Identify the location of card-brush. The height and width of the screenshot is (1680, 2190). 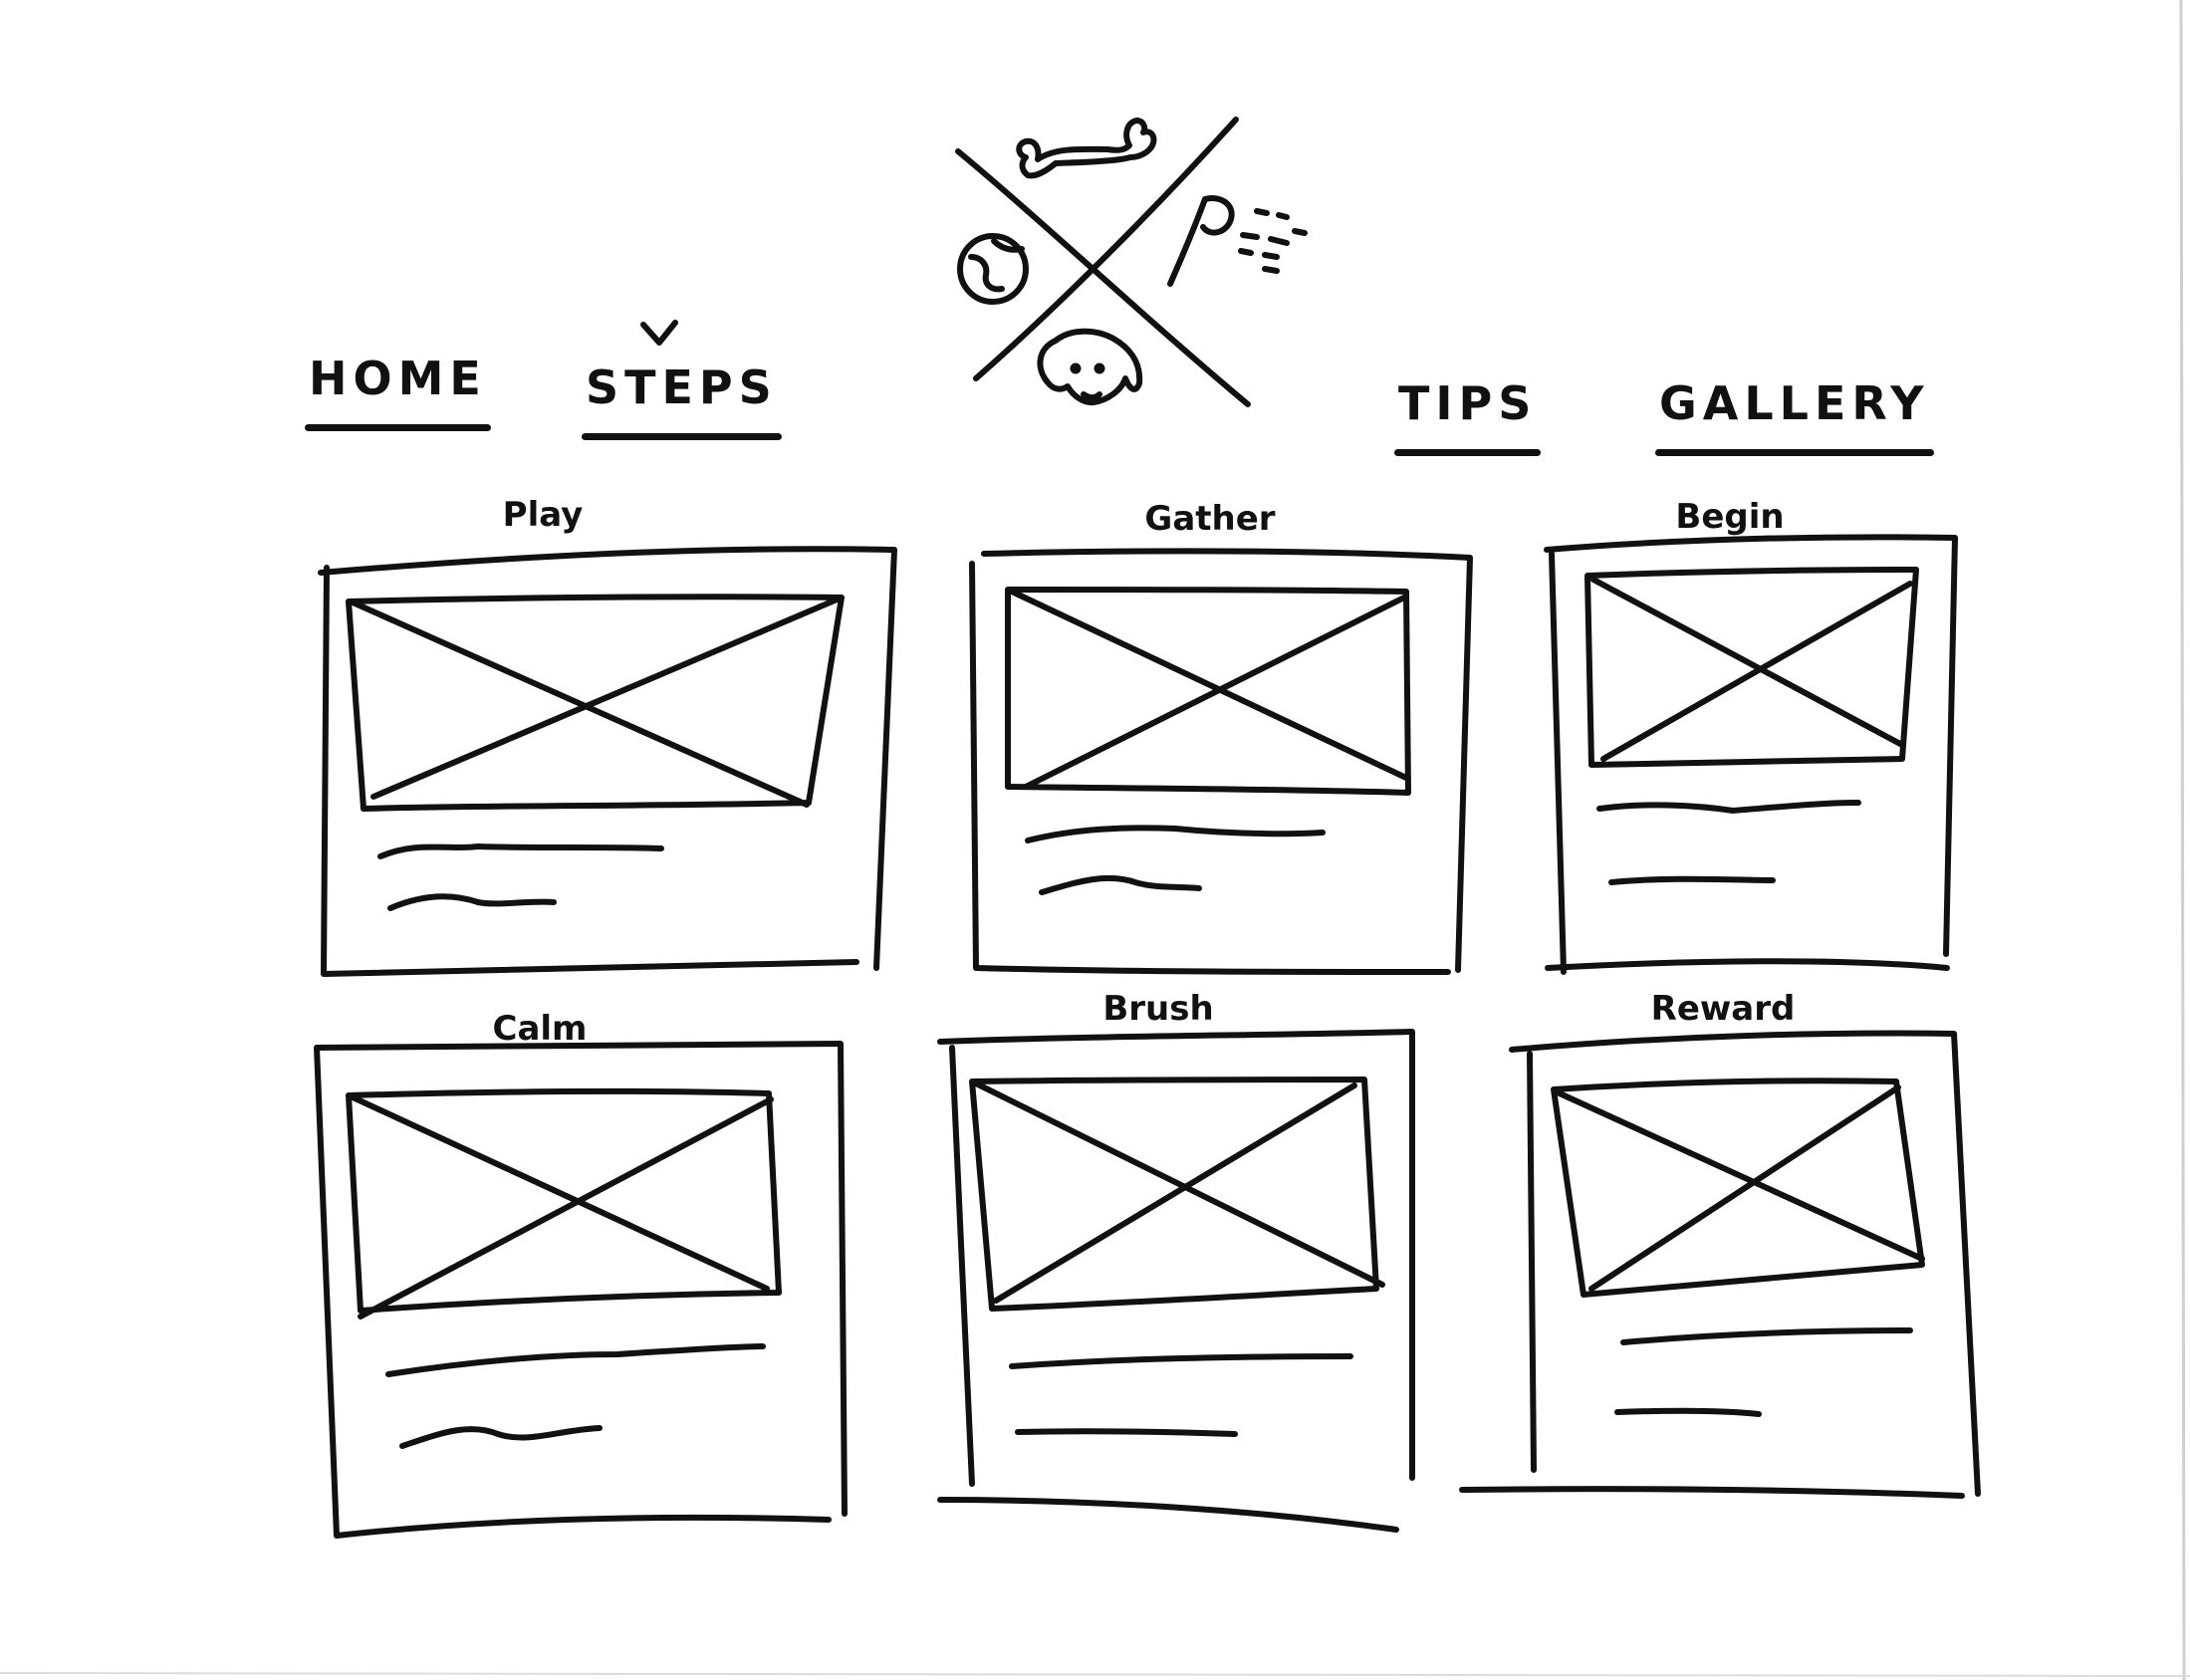
(1175, 1283).